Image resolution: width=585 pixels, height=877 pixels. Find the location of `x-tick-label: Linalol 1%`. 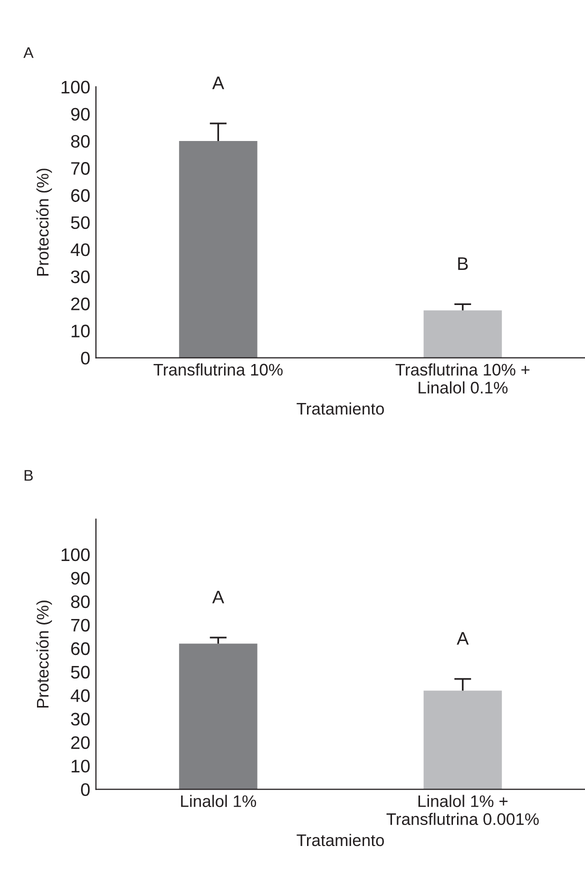

x-tick-label: Linalol 1% is located at coordinates (218, 801).